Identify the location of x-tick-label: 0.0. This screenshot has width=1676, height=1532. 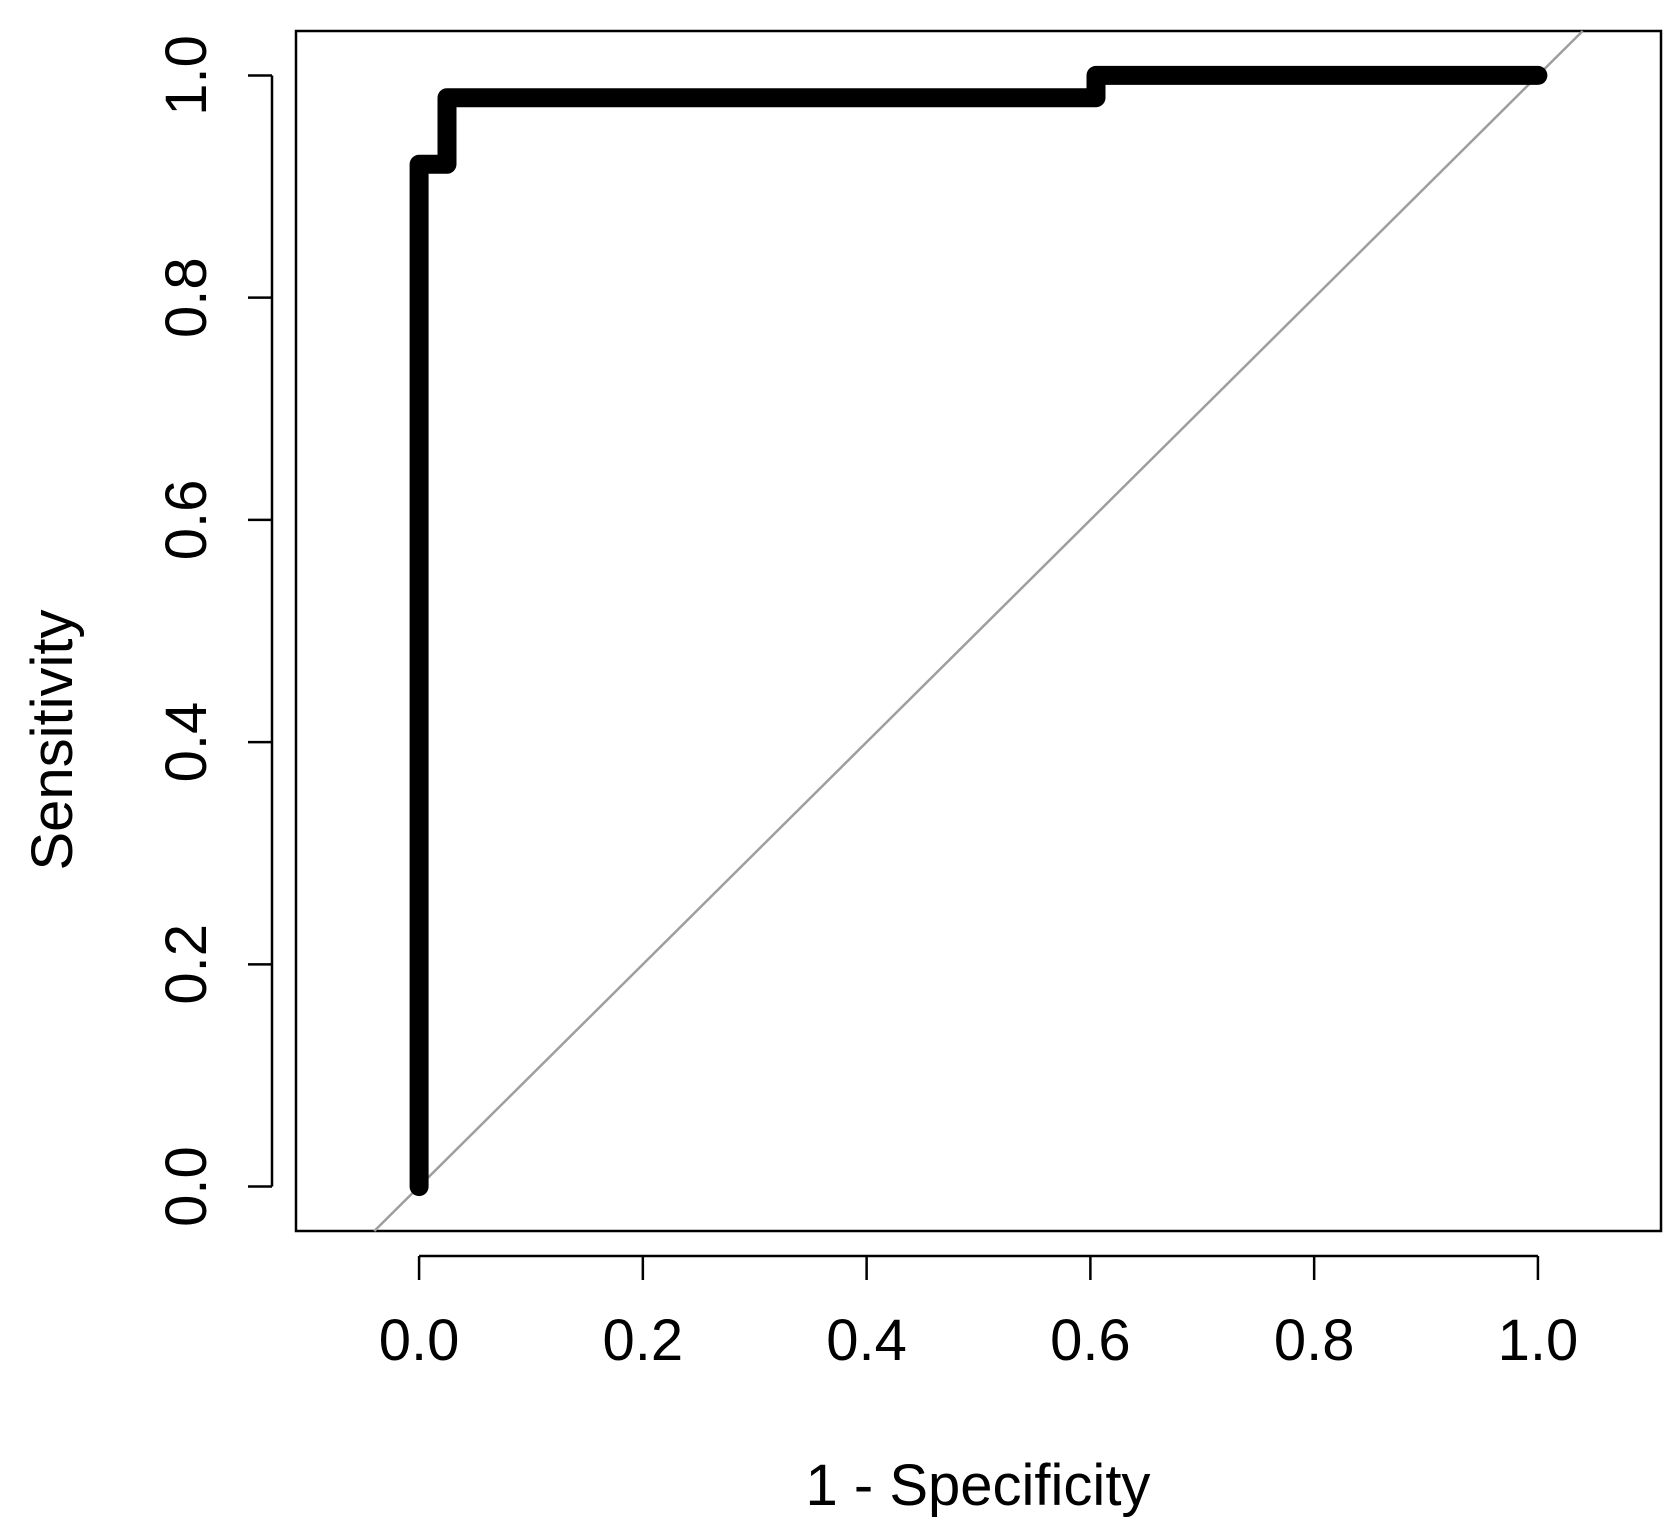
(419, 1340).